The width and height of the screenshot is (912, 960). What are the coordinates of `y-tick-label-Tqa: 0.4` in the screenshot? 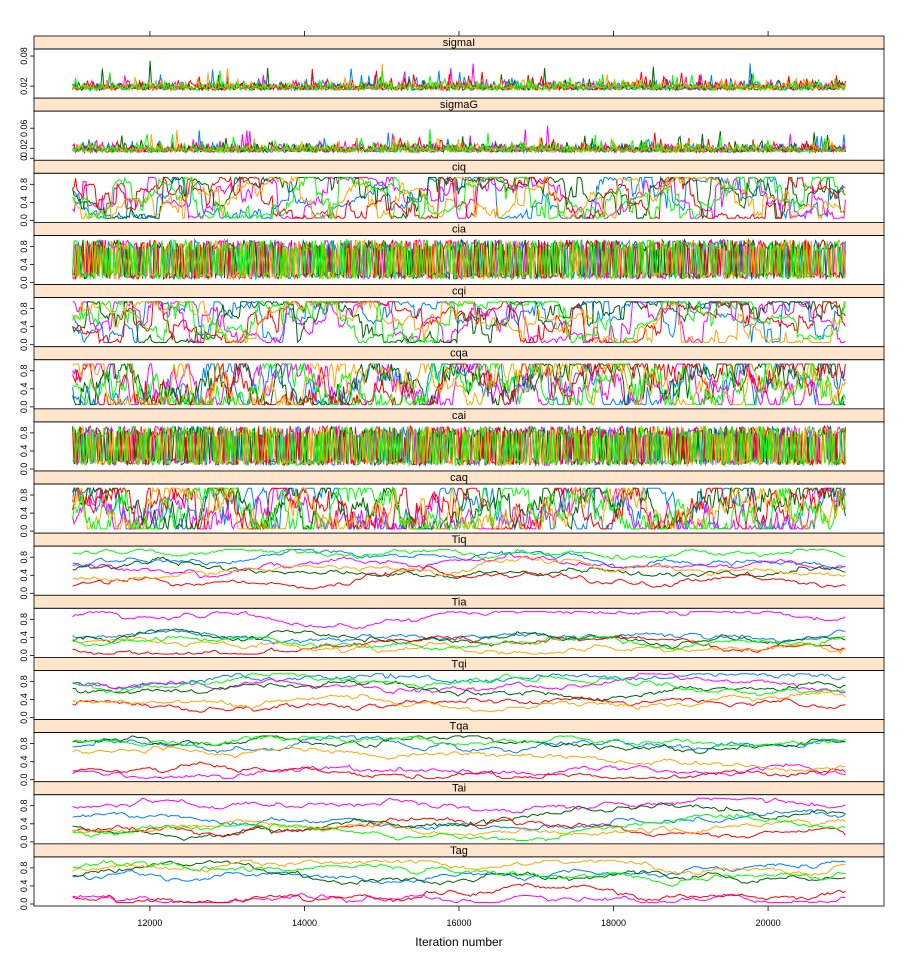 It's located at (24, 761).